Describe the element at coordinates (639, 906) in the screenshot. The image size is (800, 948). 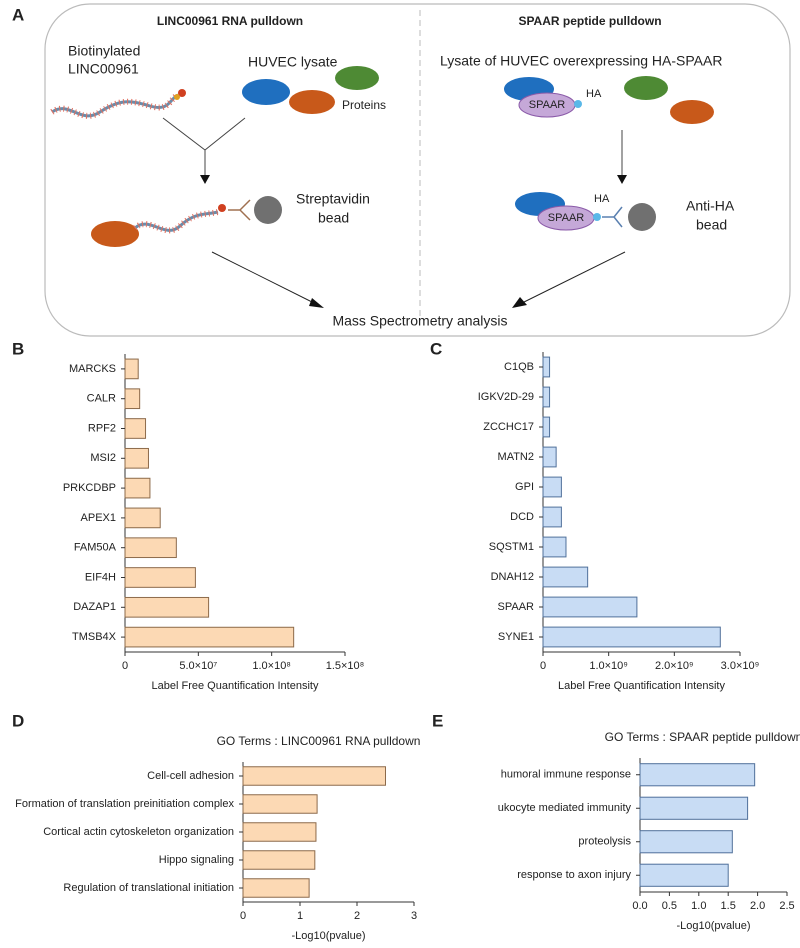
I see `x-tick-label: 0.0` at that location.